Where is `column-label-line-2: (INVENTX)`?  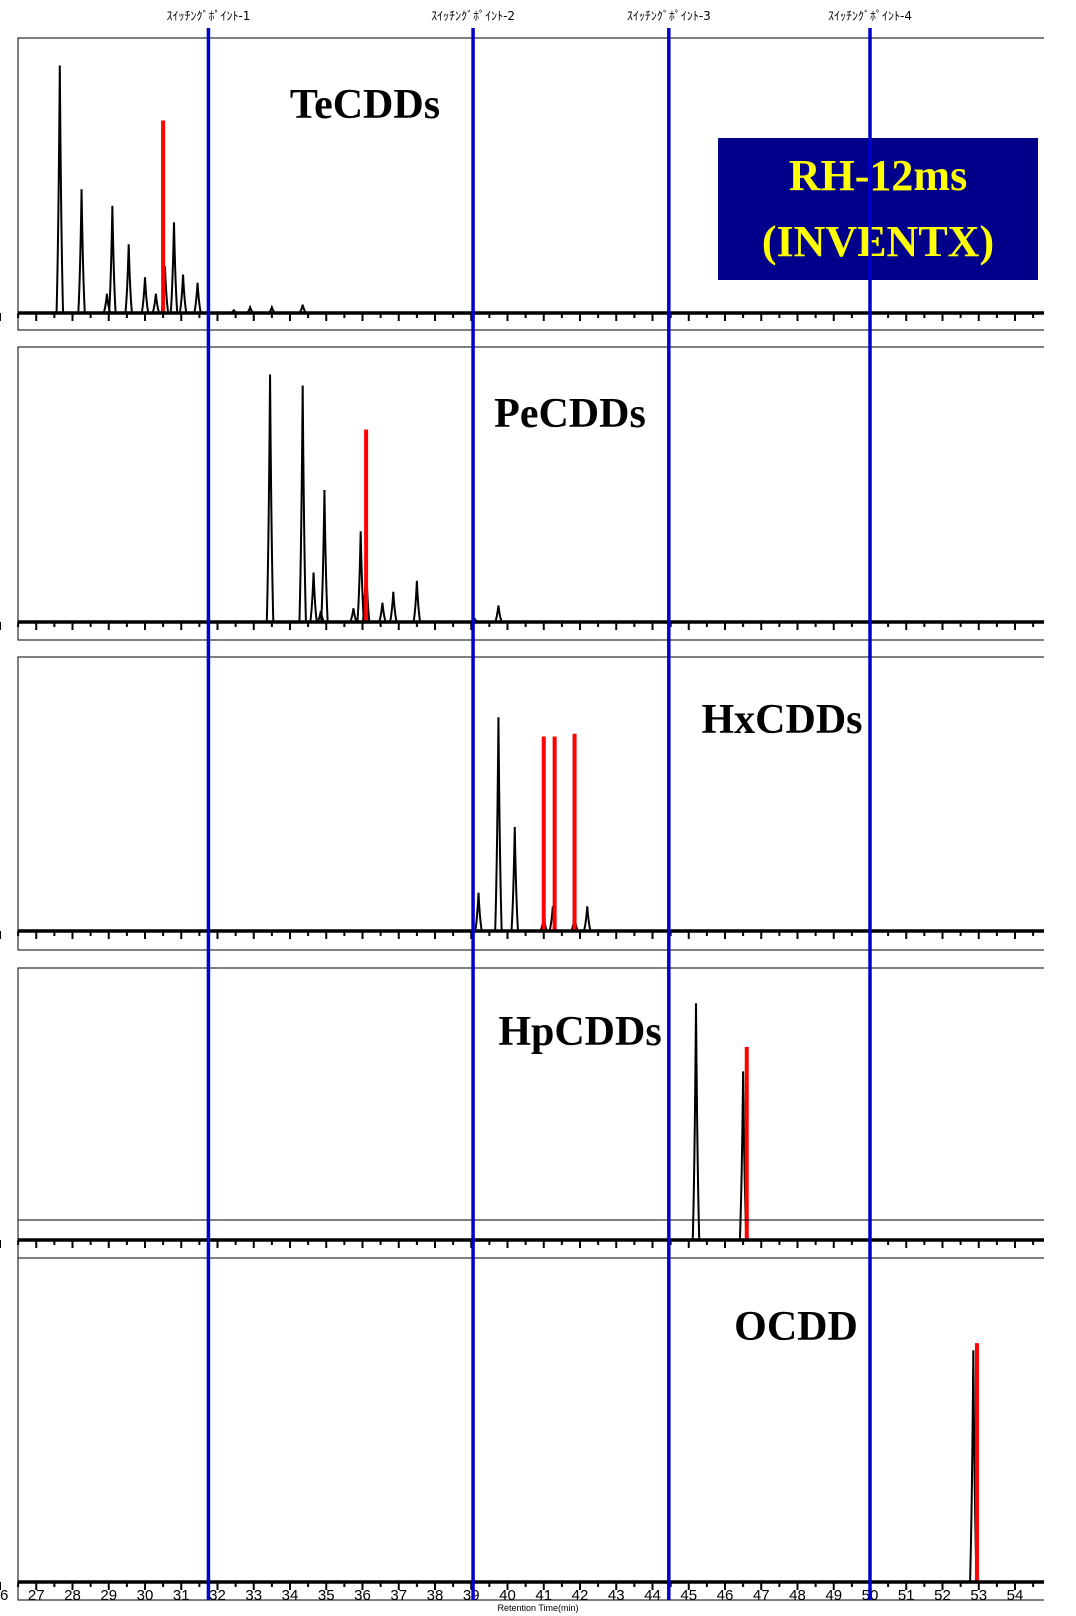
column-label-line-2: (INVENTX) is located at coordinates (878, 241).